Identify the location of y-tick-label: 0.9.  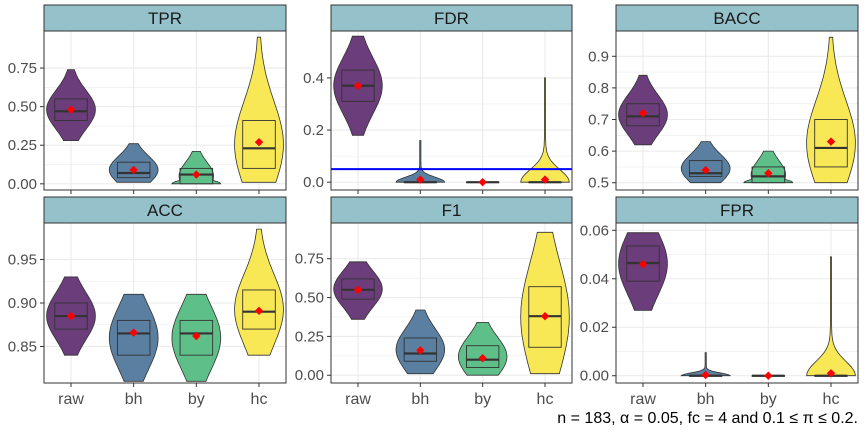
(598, 56).